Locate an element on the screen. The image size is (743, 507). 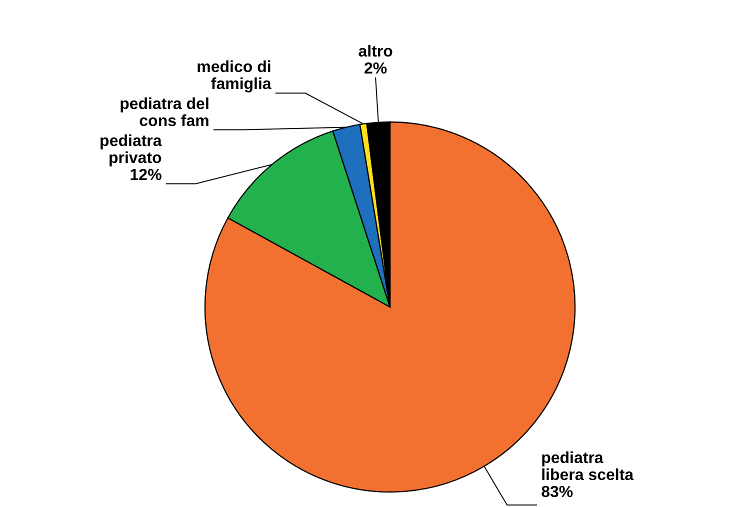
data-label: 83% is located at coordinates (557, 492).